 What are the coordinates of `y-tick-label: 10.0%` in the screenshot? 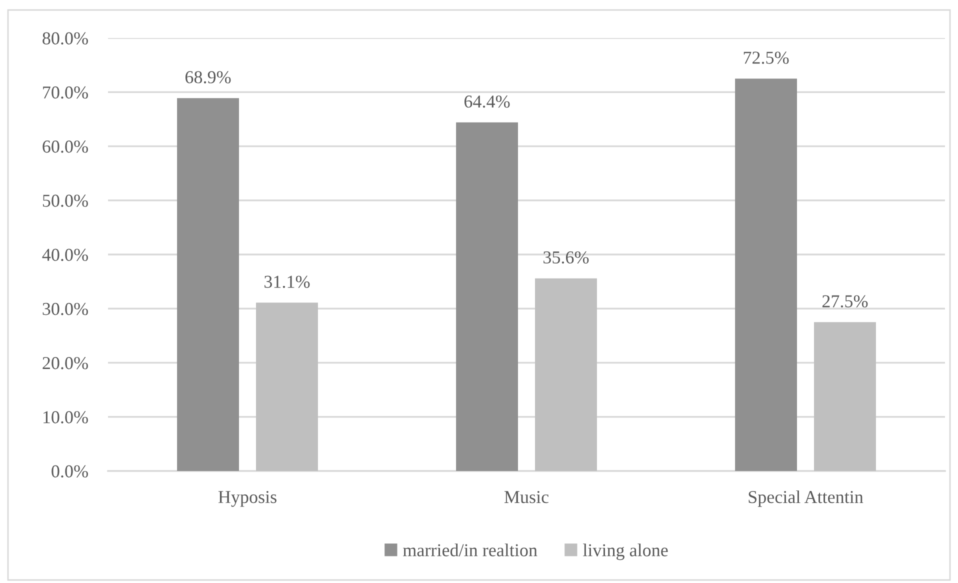 It's located at (66, 417).